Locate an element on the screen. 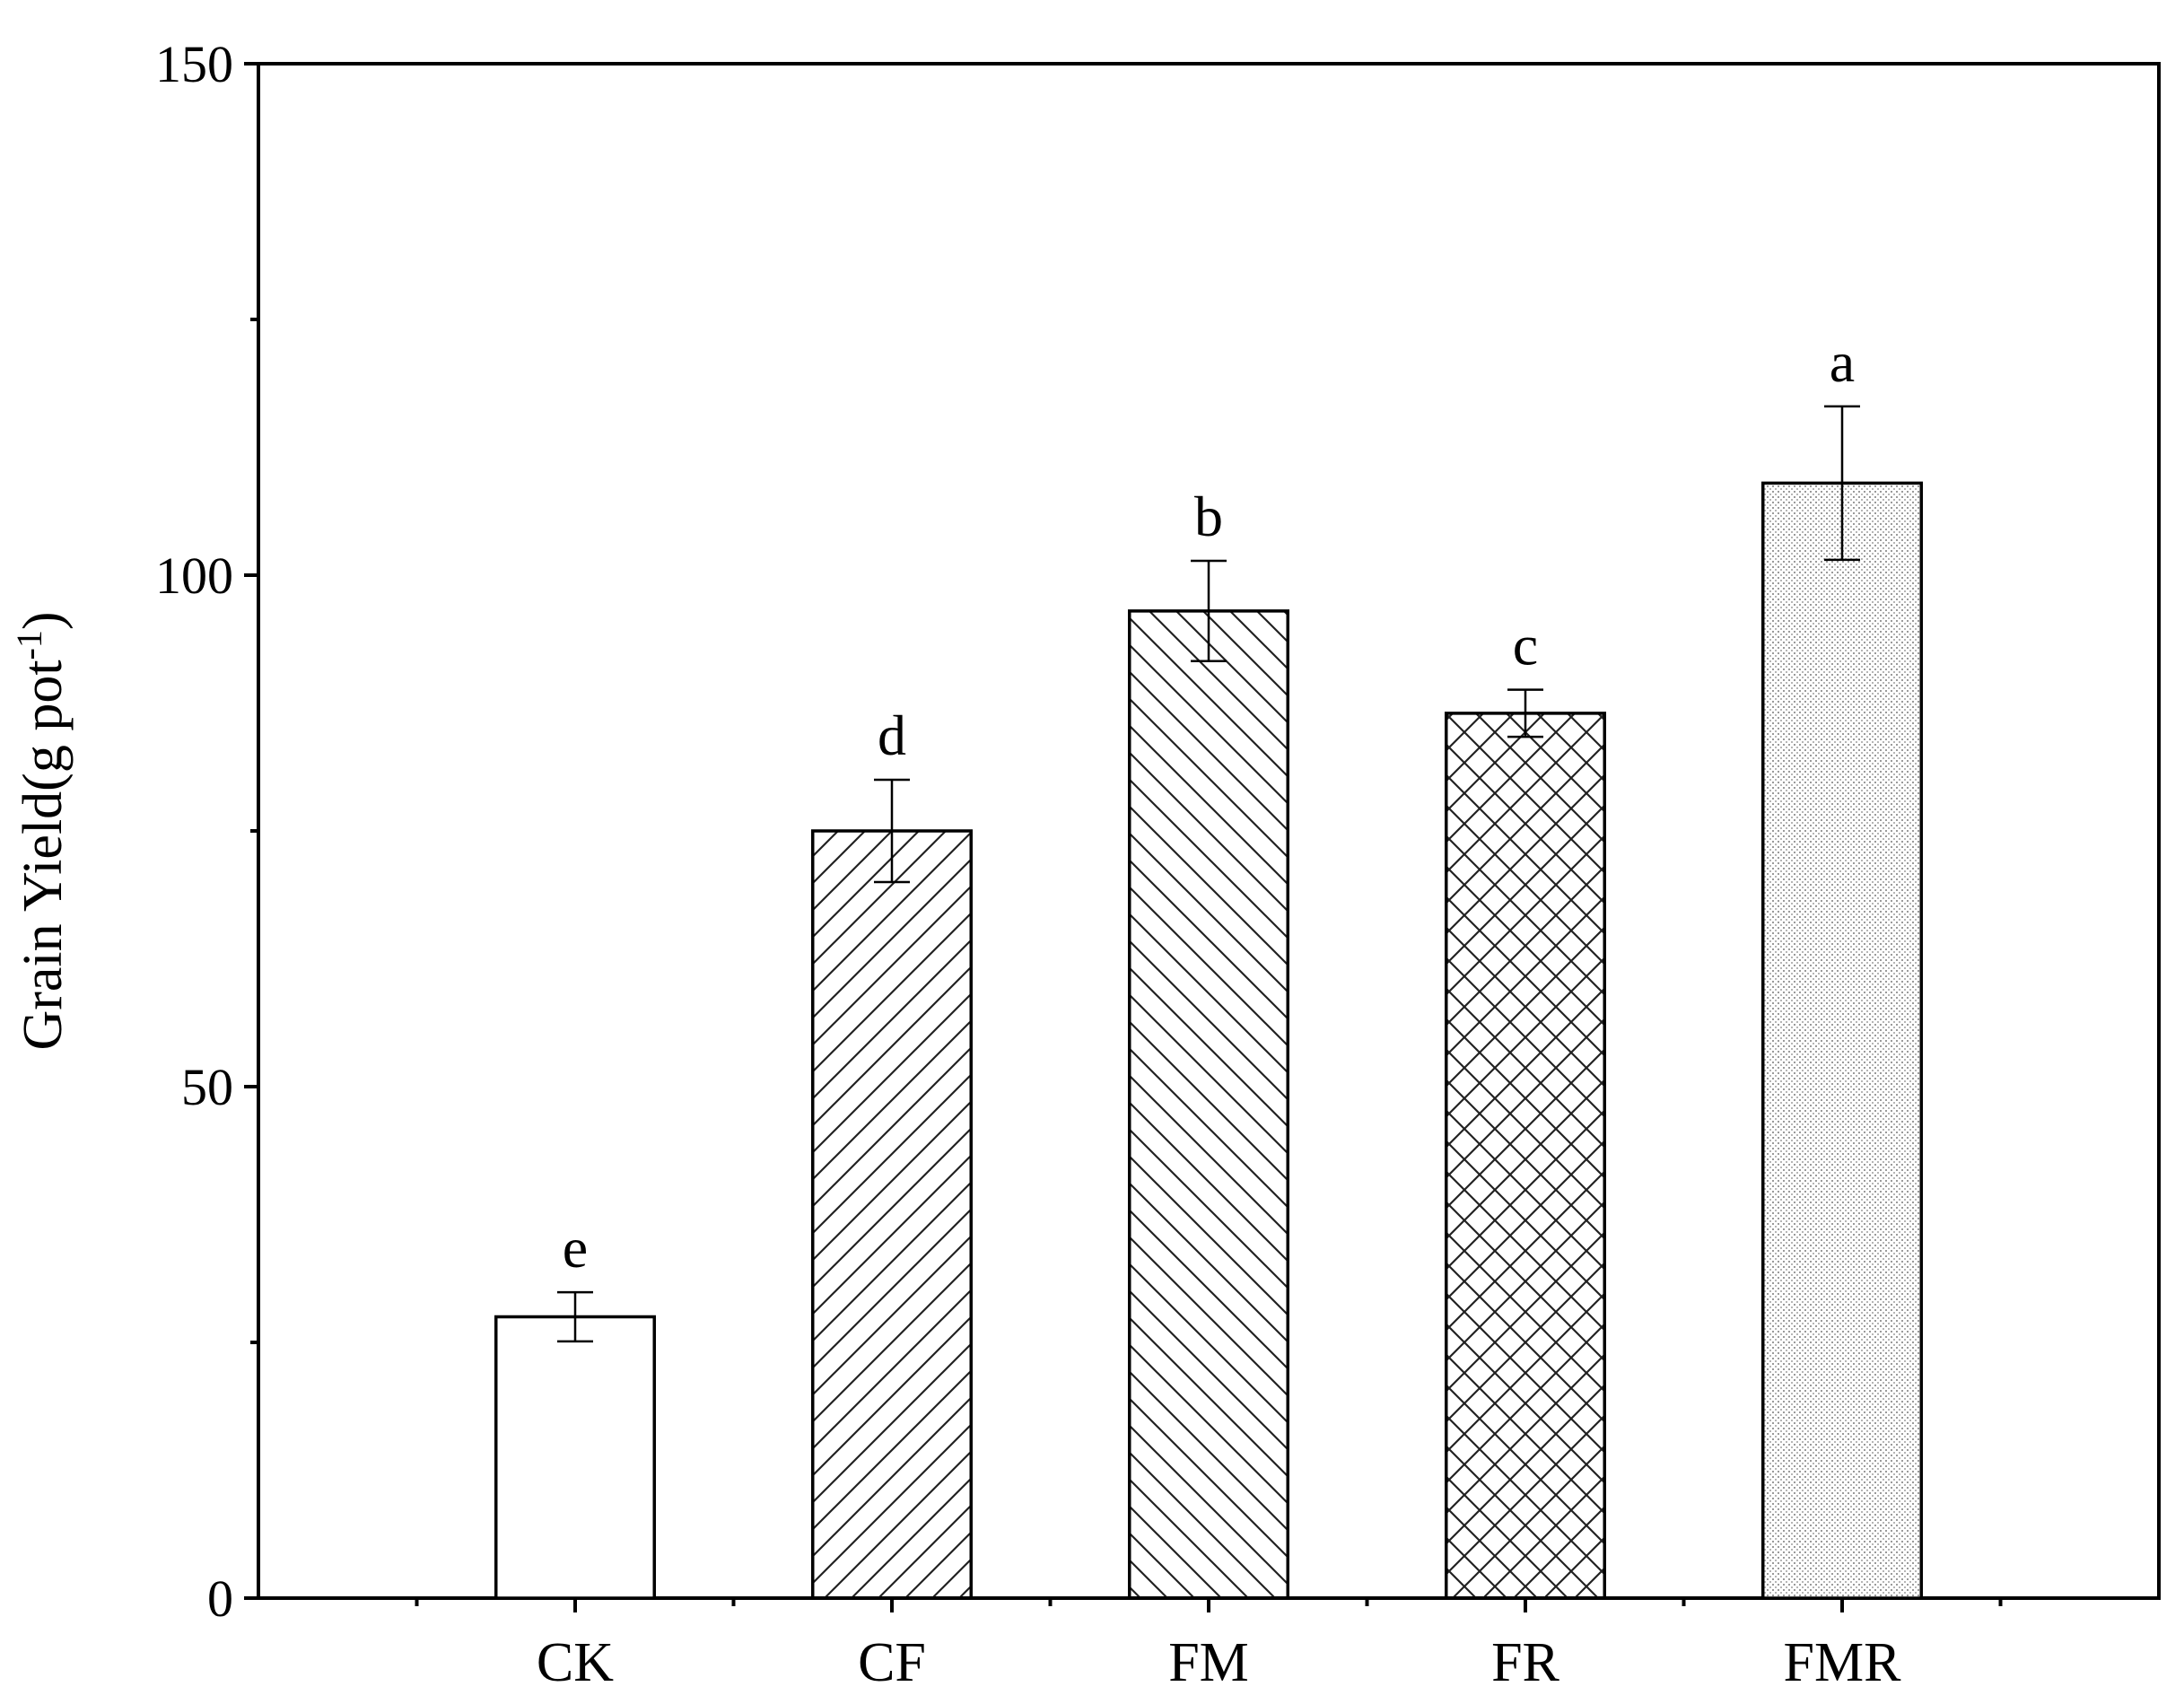  y-axis-labels: 0 50 100 150 is located at coordinates (194, 831).